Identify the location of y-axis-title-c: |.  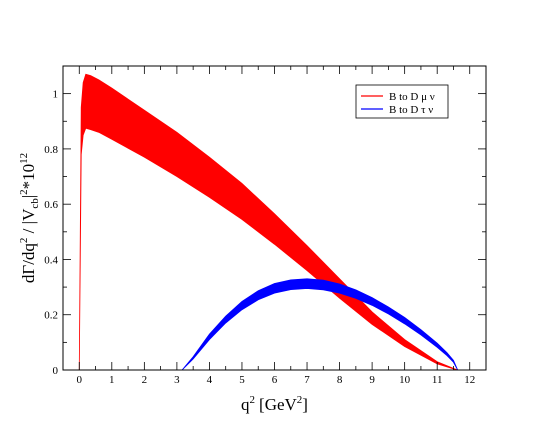
(28, 196).